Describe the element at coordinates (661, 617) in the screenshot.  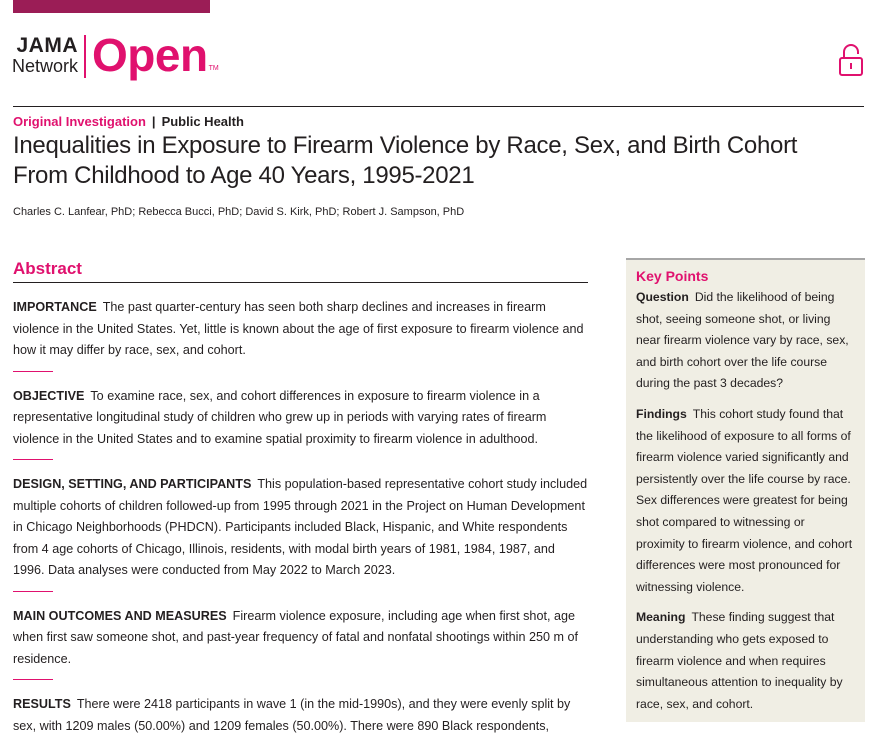
I see `key-point-label: Meaning` at that location.